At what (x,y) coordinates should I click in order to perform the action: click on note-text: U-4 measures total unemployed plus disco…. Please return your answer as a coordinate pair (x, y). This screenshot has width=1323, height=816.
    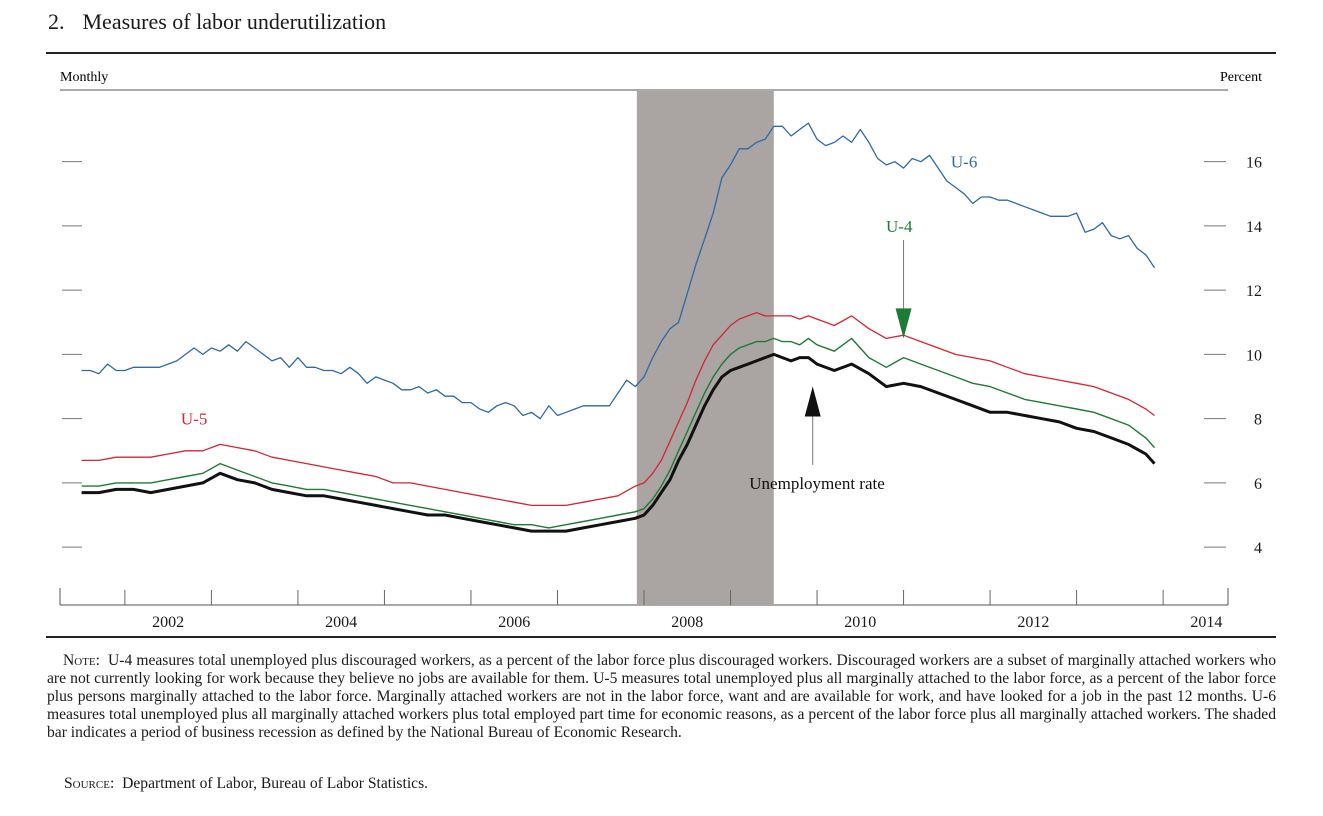
    Looking at the image, I should click on (661, 696).